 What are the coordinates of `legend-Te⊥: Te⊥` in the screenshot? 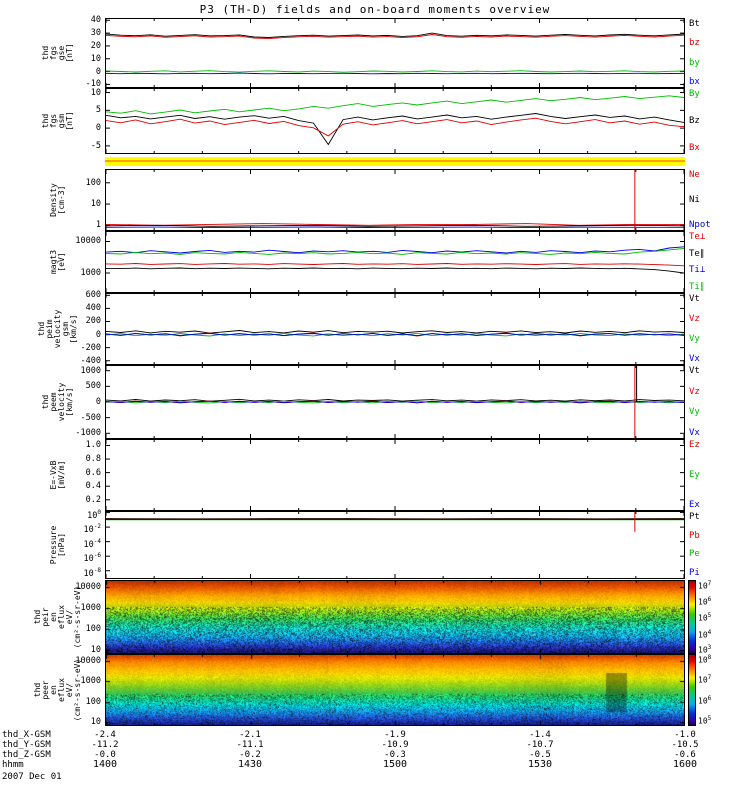 It's located at (697, 237).